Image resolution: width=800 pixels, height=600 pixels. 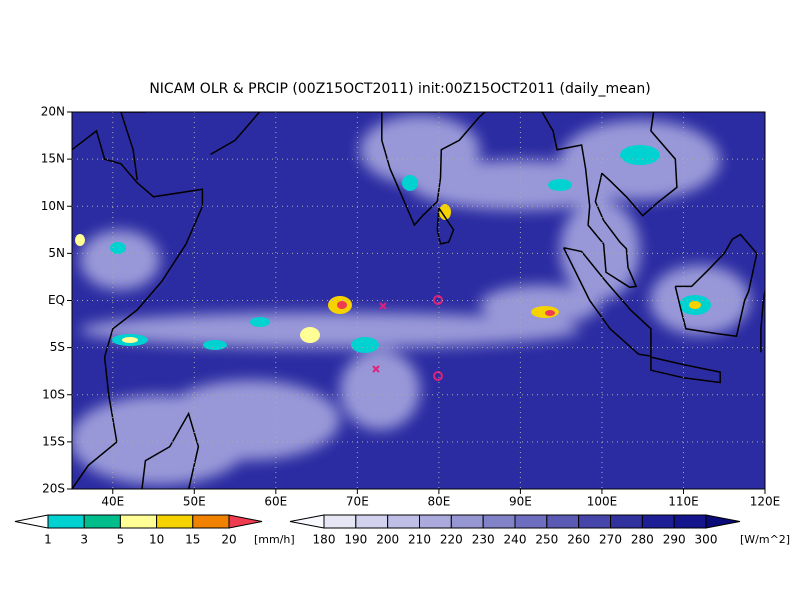 What do you see at coordinates (121, 540) in the screenshot?
I see `colorbar-label: 5` at bounding box center [121, 540].